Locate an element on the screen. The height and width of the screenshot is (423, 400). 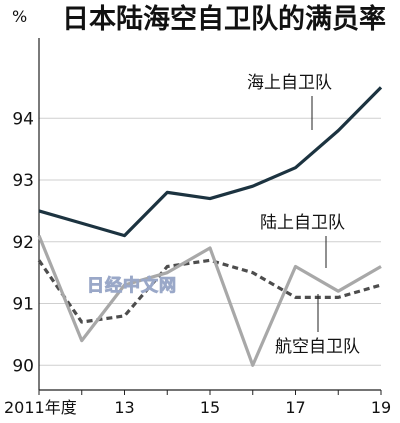
x-tick-label: 19 is located at coordinates (381, 407).